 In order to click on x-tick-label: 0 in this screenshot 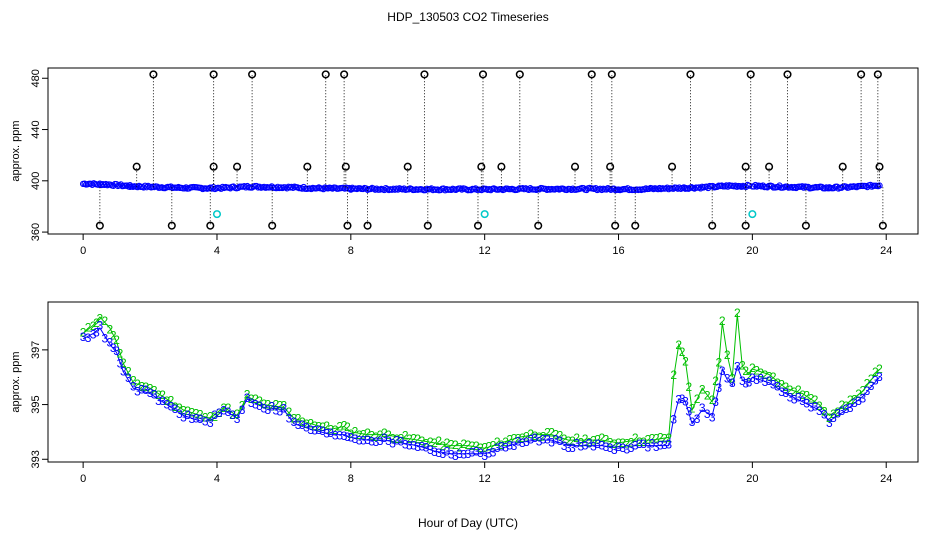, I will do `click(83, 251)`.